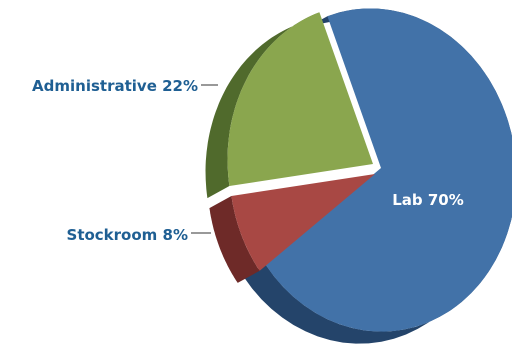  Describe the element at coordinates (127, 235) in the screenshot. I see `label-stockroom: Stockroom 8%` at that location.